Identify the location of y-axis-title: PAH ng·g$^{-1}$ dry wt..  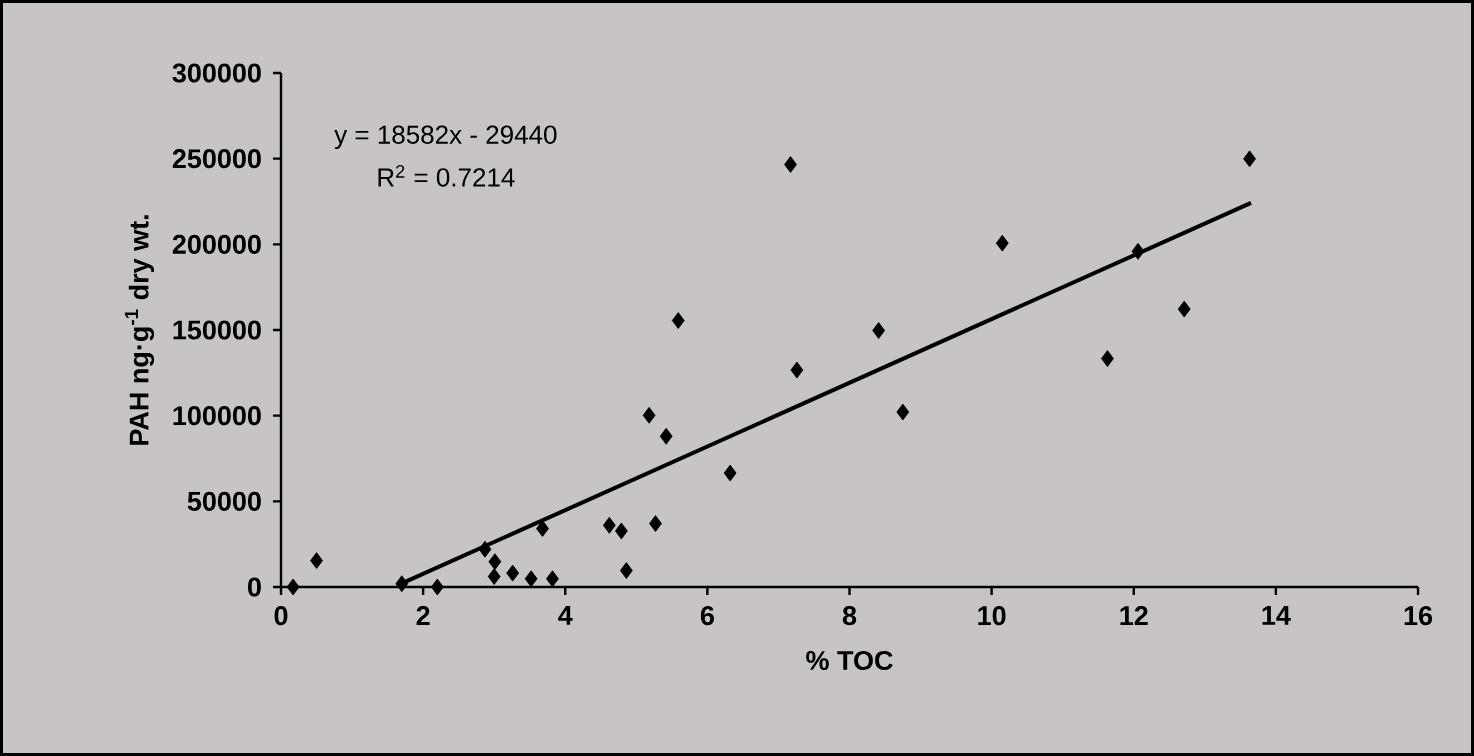
(139, 330).